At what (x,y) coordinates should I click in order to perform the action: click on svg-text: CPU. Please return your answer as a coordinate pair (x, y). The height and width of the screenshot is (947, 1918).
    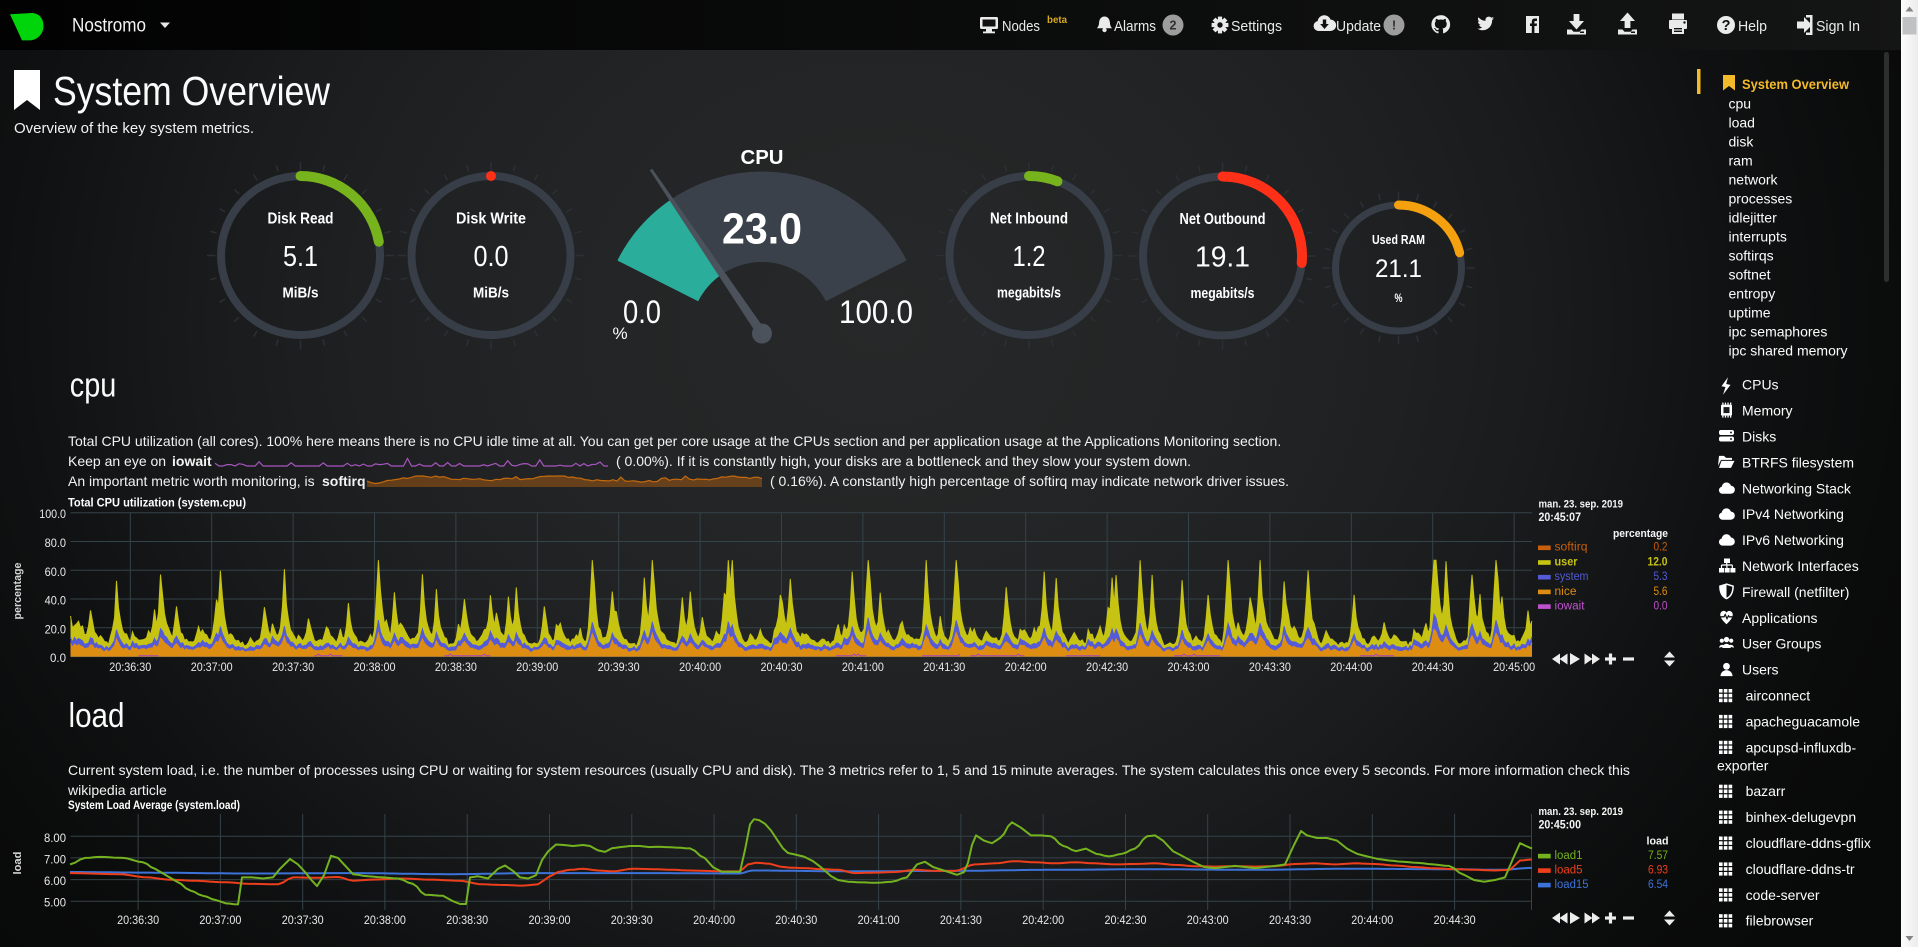
    Looking at the image, I should click on (762, 158).